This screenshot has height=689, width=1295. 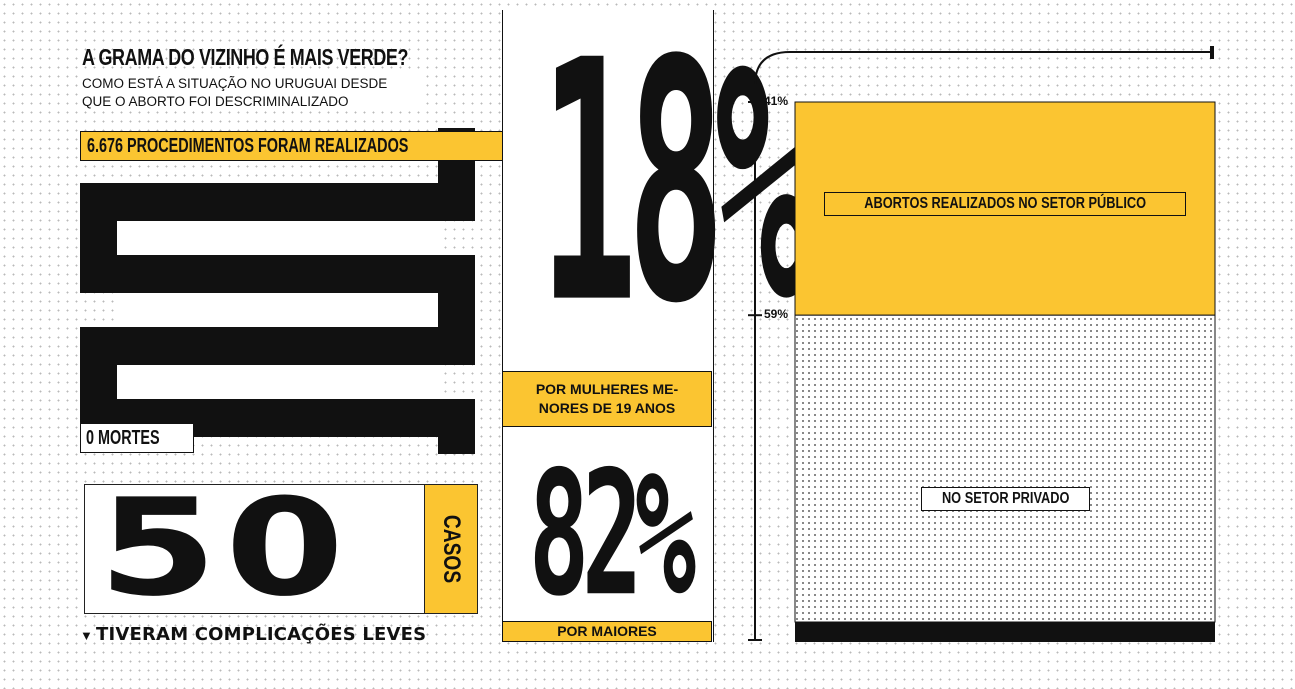 What do you see at coordinates (1005, 499) in the screenshot?
I see `series-label-private: NO SETOR PRIVADO` at bounding box center [1005, 499].